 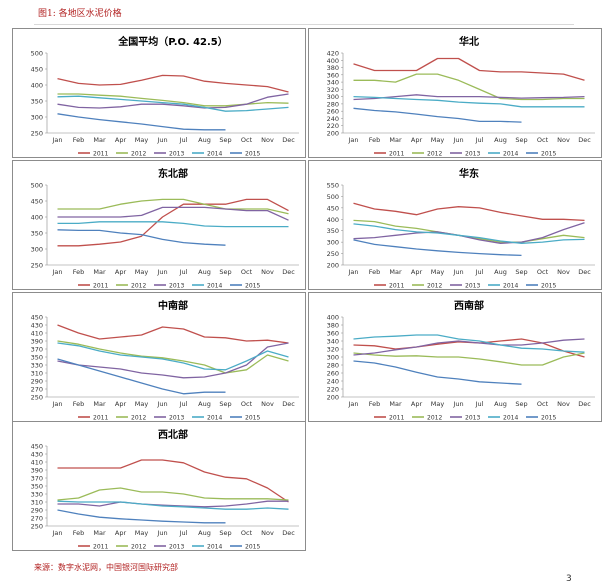 I want to click on y-tick-label: 410, so click(x=37, y=334).